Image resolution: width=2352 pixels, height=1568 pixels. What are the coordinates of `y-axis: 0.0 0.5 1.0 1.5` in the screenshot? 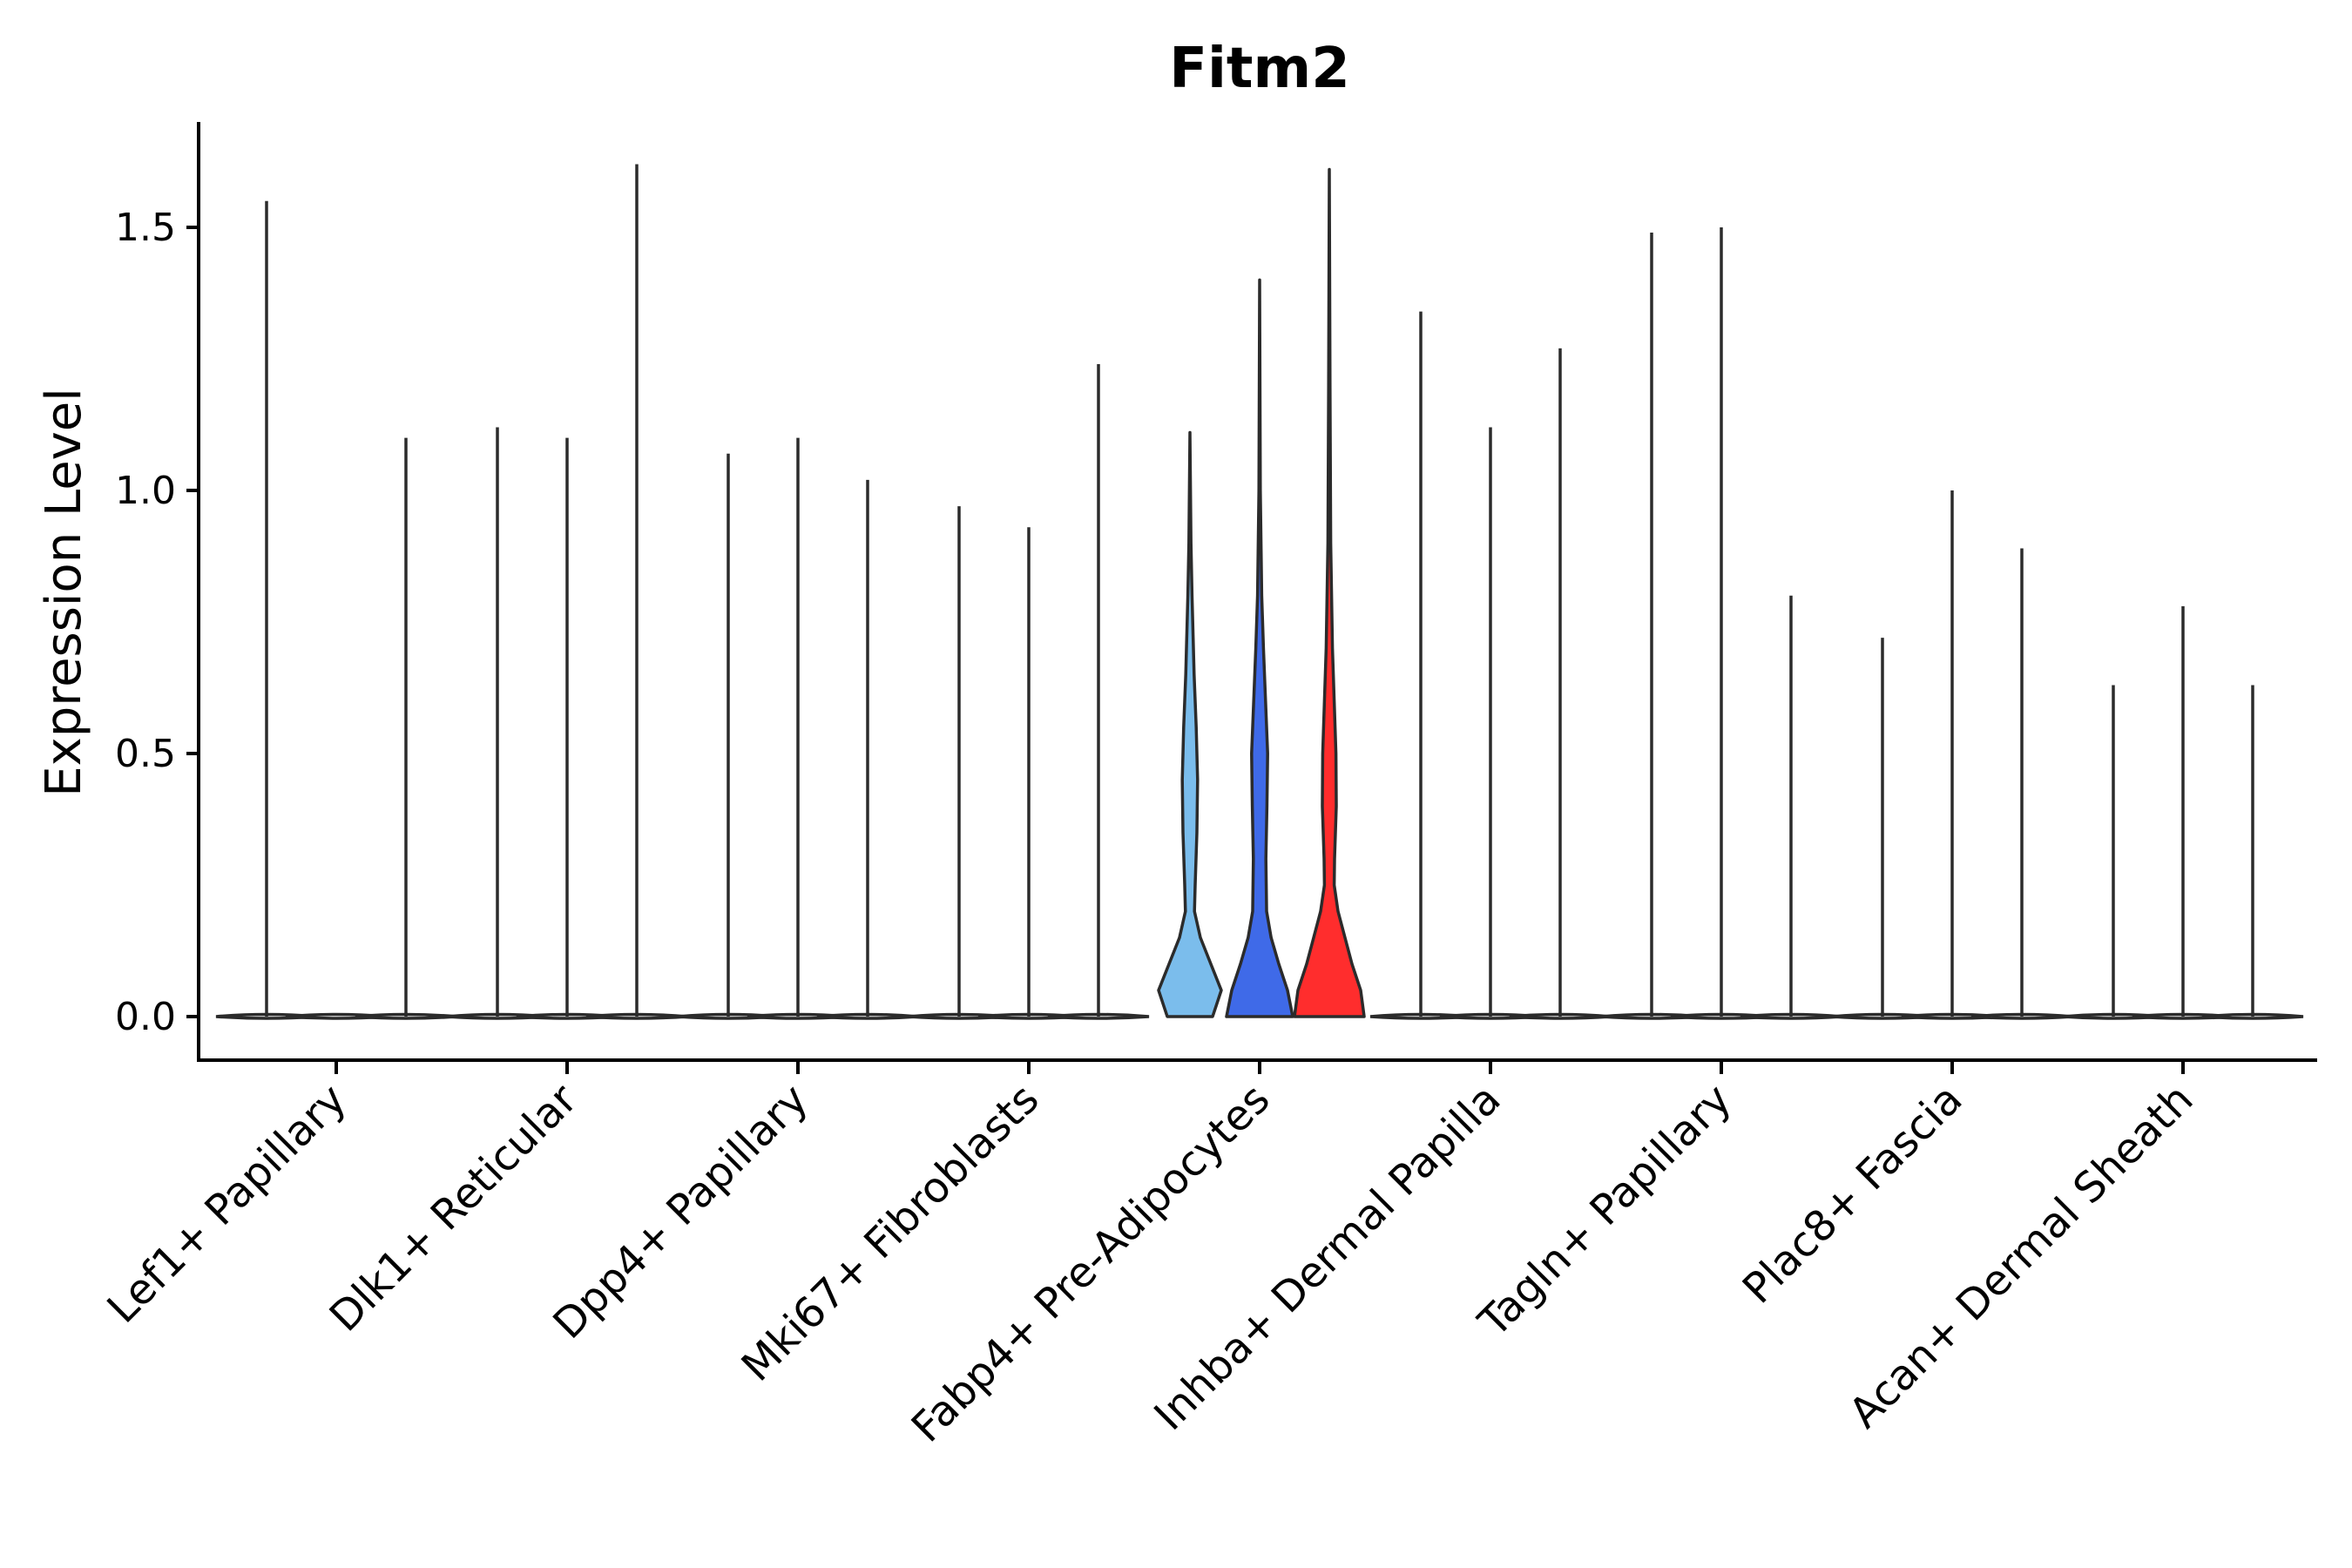 It's located at (157, 591).